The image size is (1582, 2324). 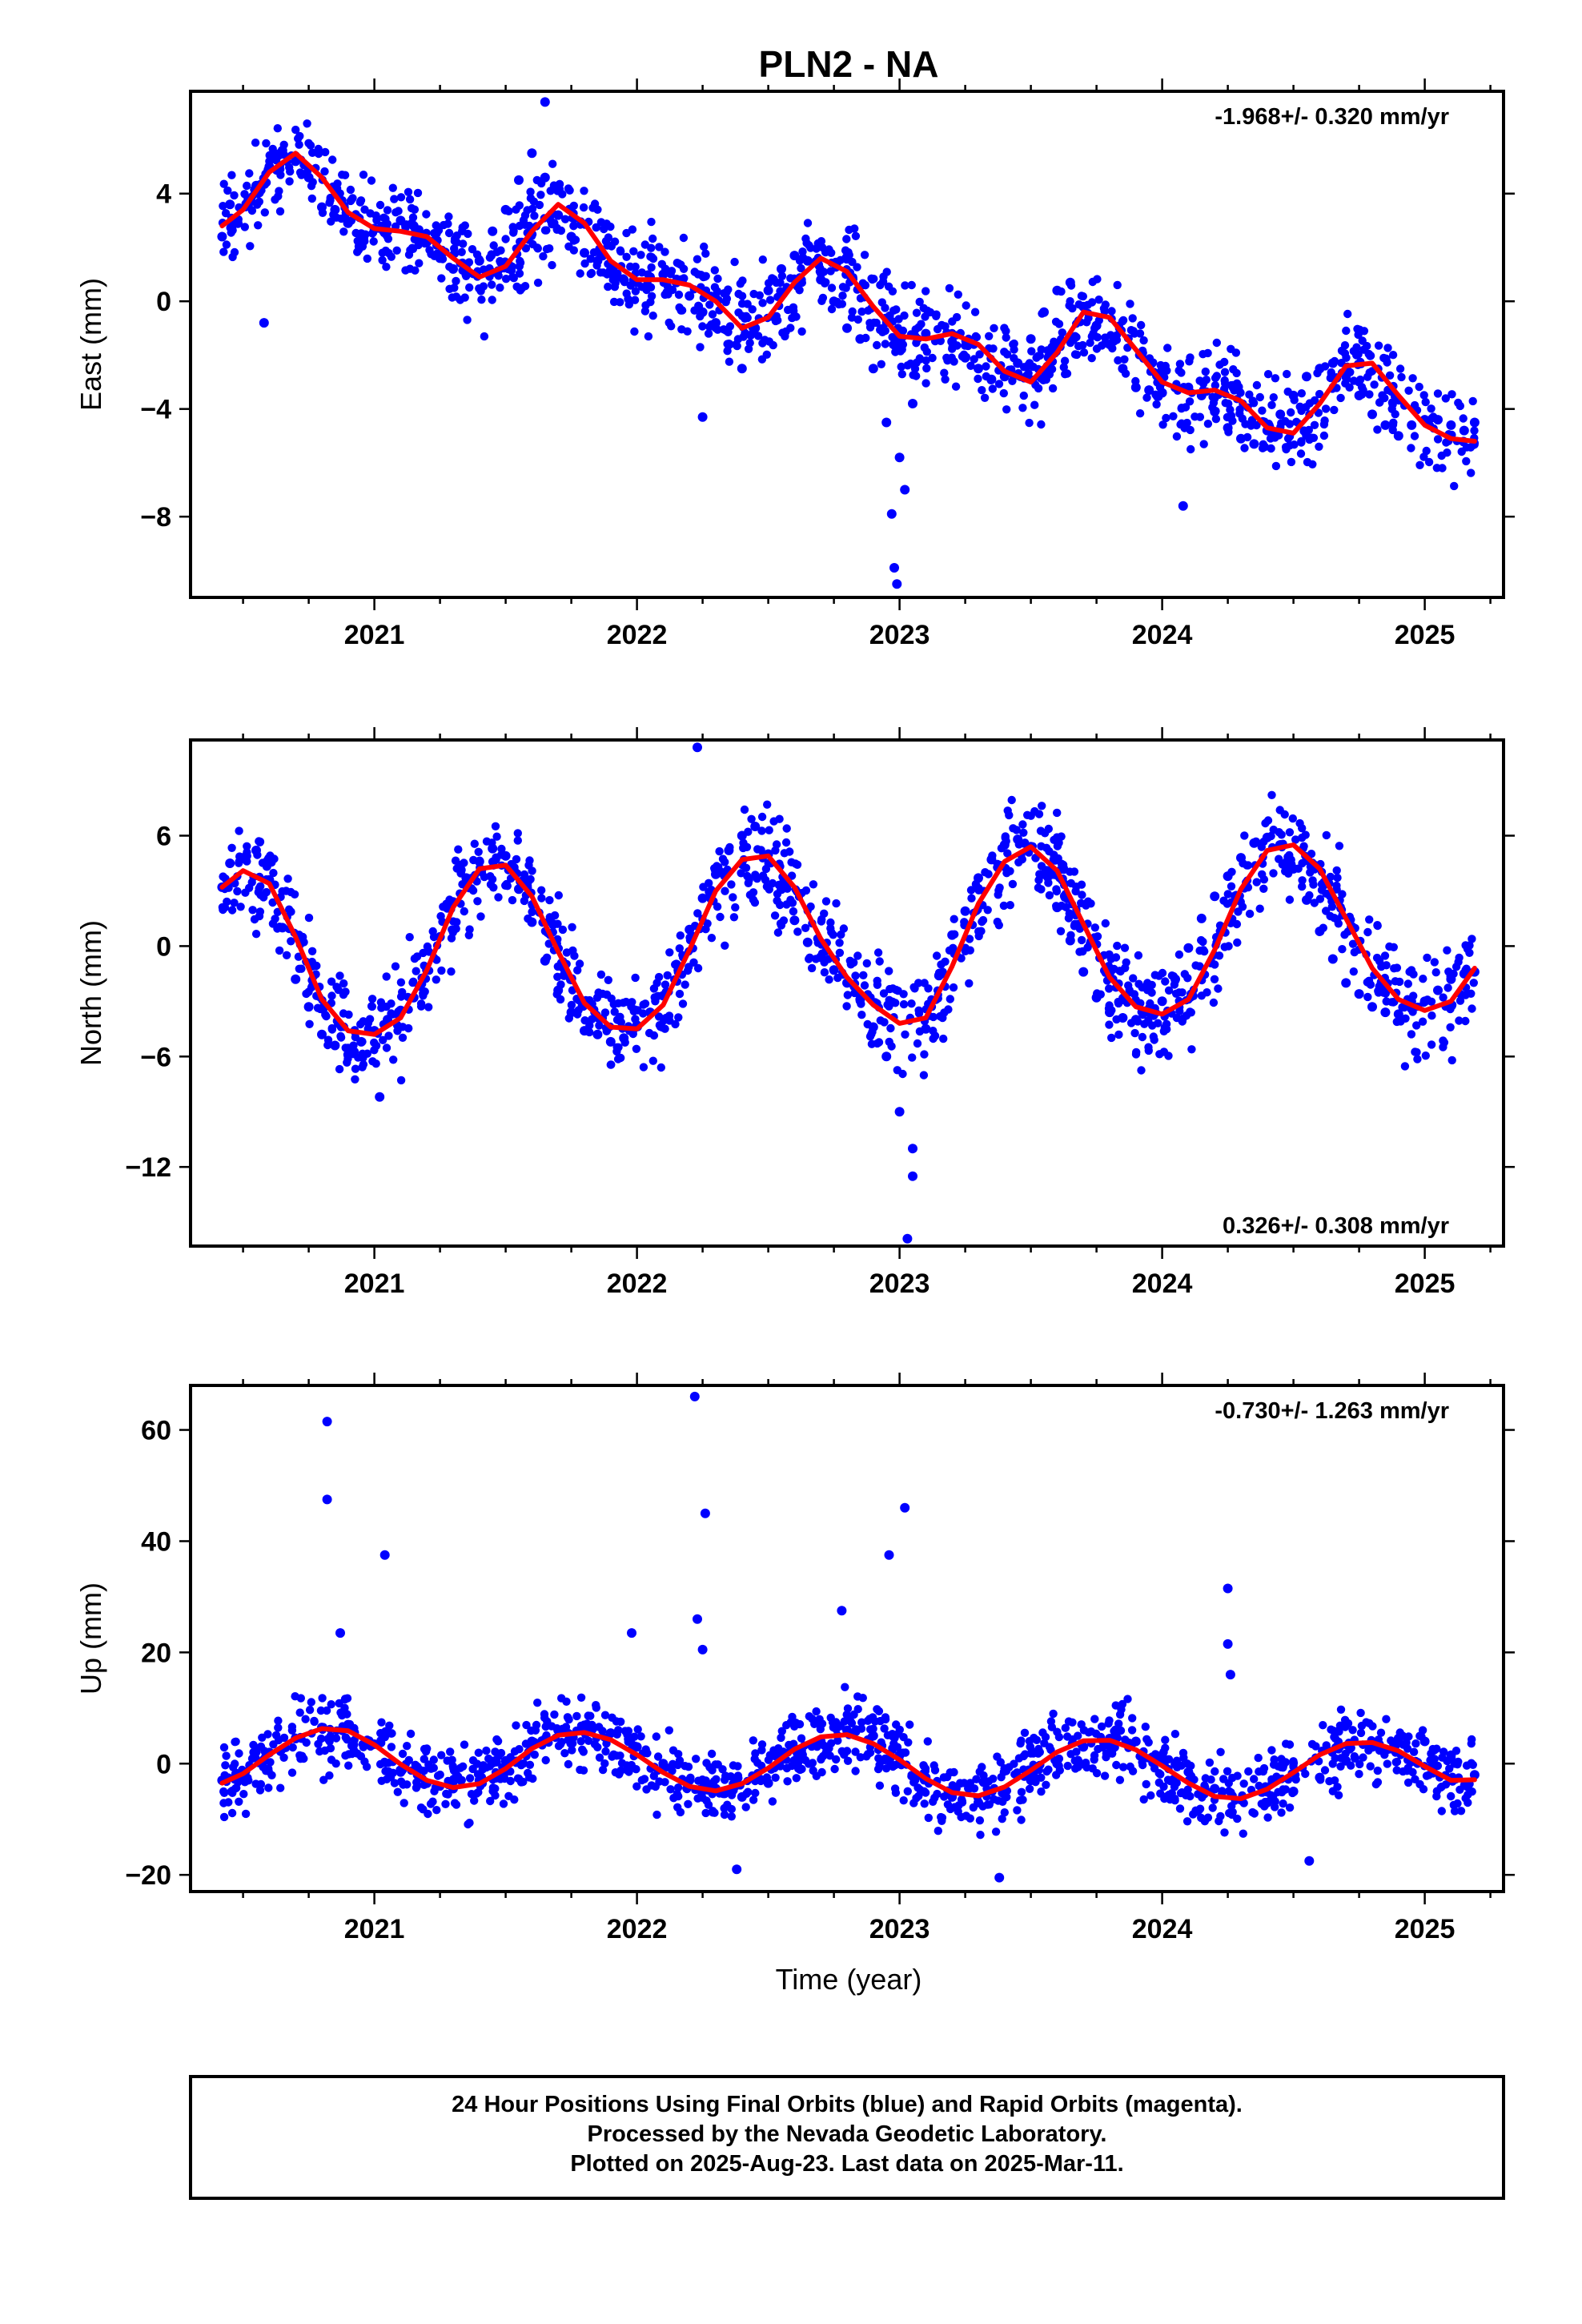 I want to click on up-x-tick-label: 2022, so click(x=637, y=1929).